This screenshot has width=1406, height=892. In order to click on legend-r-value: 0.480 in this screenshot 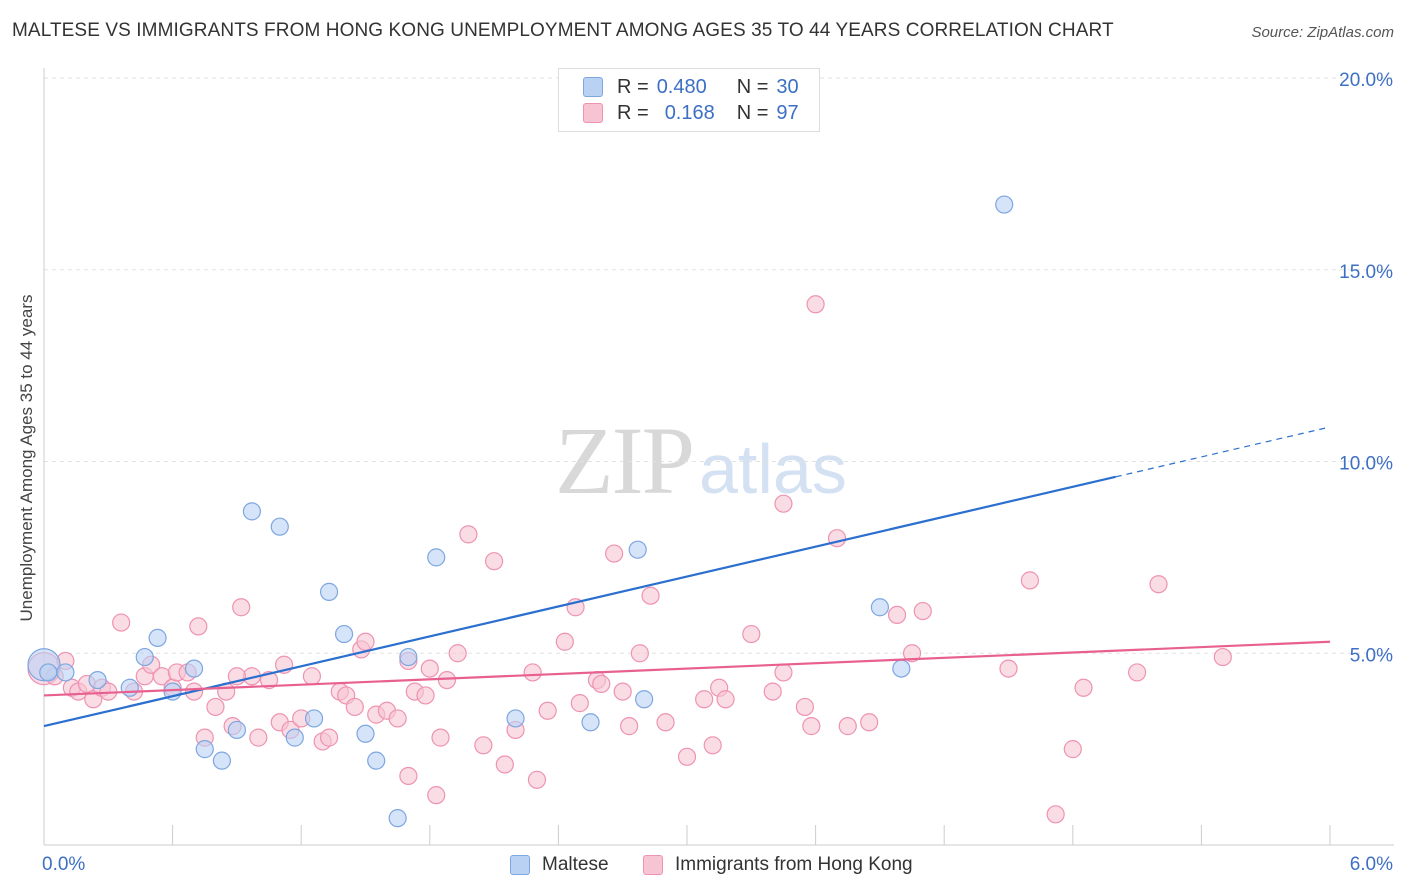, I will do `click(681, 86)`.